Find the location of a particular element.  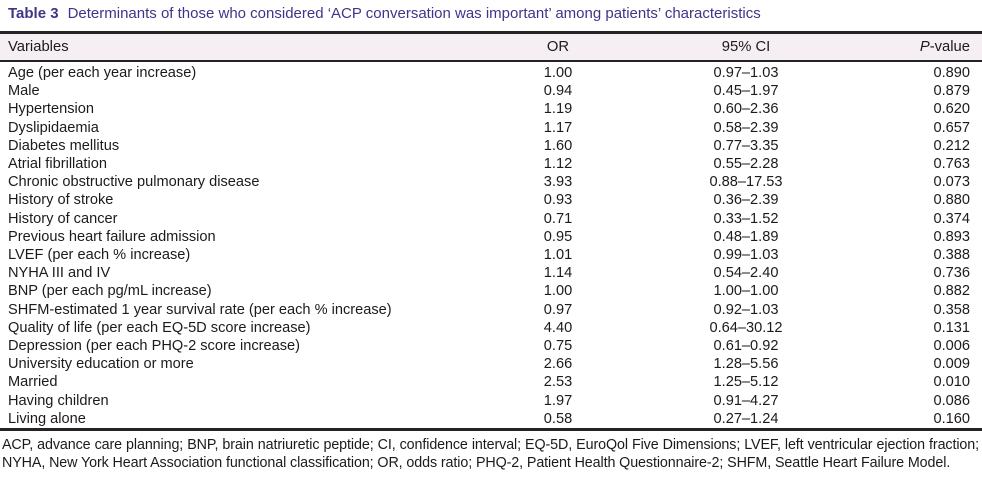

cell-pvalue: 0.358 is located at coordinates (951, 309).